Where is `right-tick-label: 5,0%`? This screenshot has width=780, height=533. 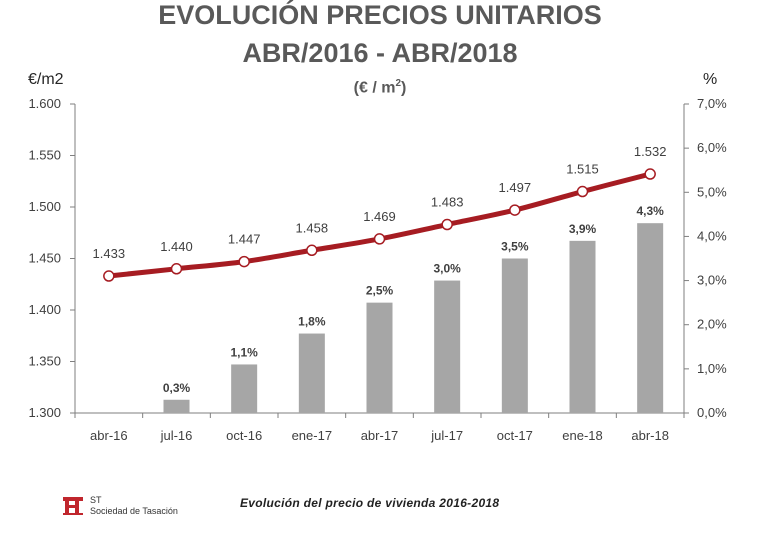
right-tick-label: 5,0% is located at coordinates (712, 191).